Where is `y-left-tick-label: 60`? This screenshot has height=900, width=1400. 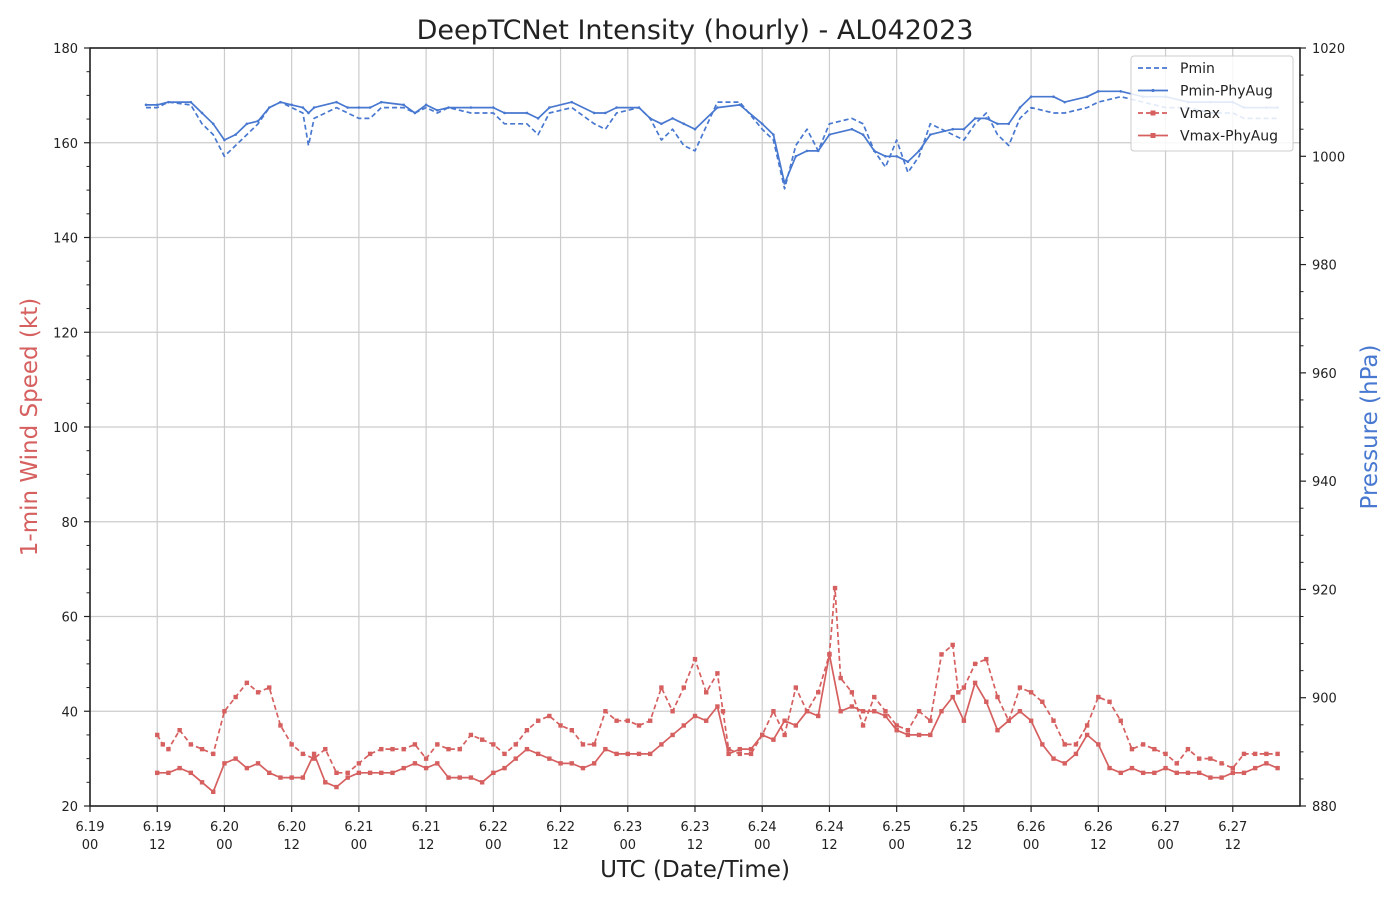
y-left-tick-label: 60 is located at coordinates (69, 618).